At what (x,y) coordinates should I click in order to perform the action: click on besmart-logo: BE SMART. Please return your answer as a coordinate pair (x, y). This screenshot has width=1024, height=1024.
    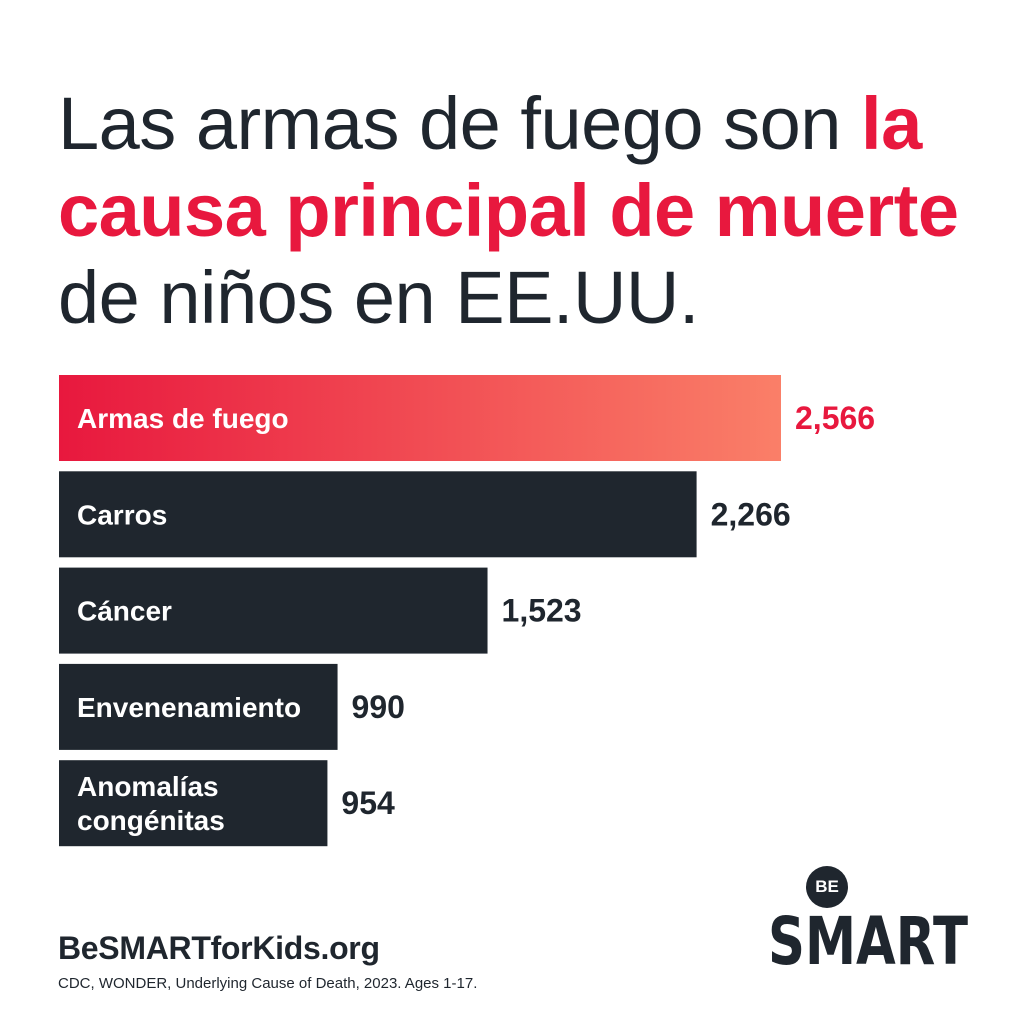
    Looking at the image, I should click on (868, 918).